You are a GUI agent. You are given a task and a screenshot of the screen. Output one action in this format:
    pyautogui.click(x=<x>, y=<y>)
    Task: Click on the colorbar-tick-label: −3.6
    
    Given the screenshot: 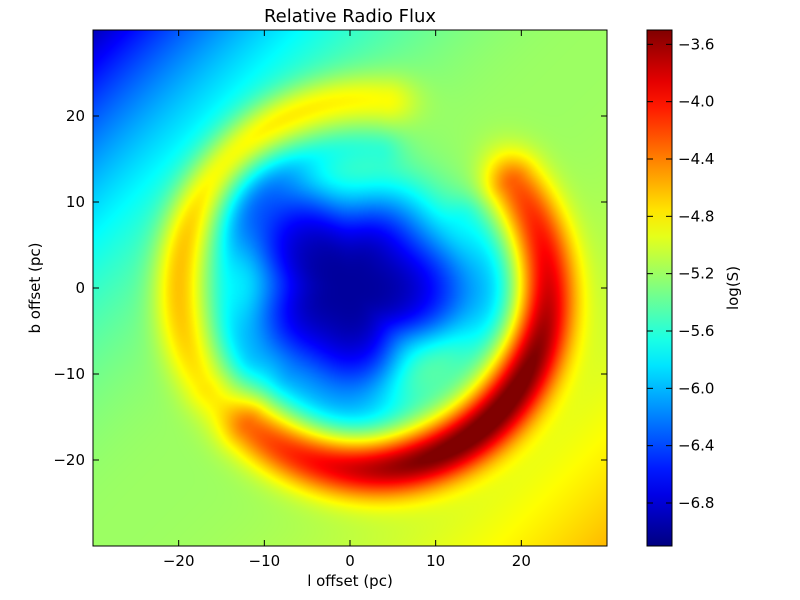 What is the action you would take?
    pyautogui.click(x=696, y=44)
    